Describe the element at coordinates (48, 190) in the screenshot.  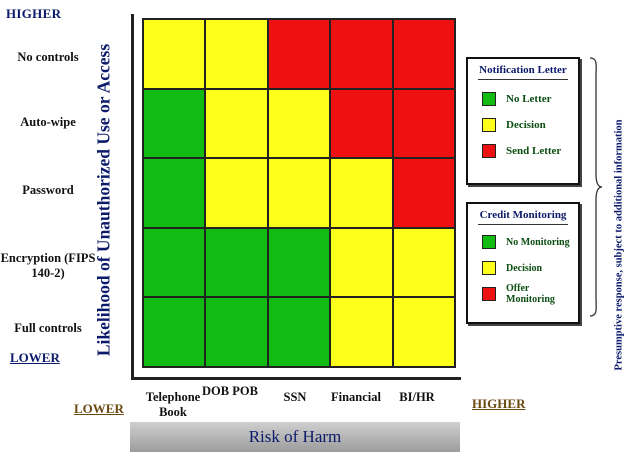
I see `row-label-password: Password` at that location.